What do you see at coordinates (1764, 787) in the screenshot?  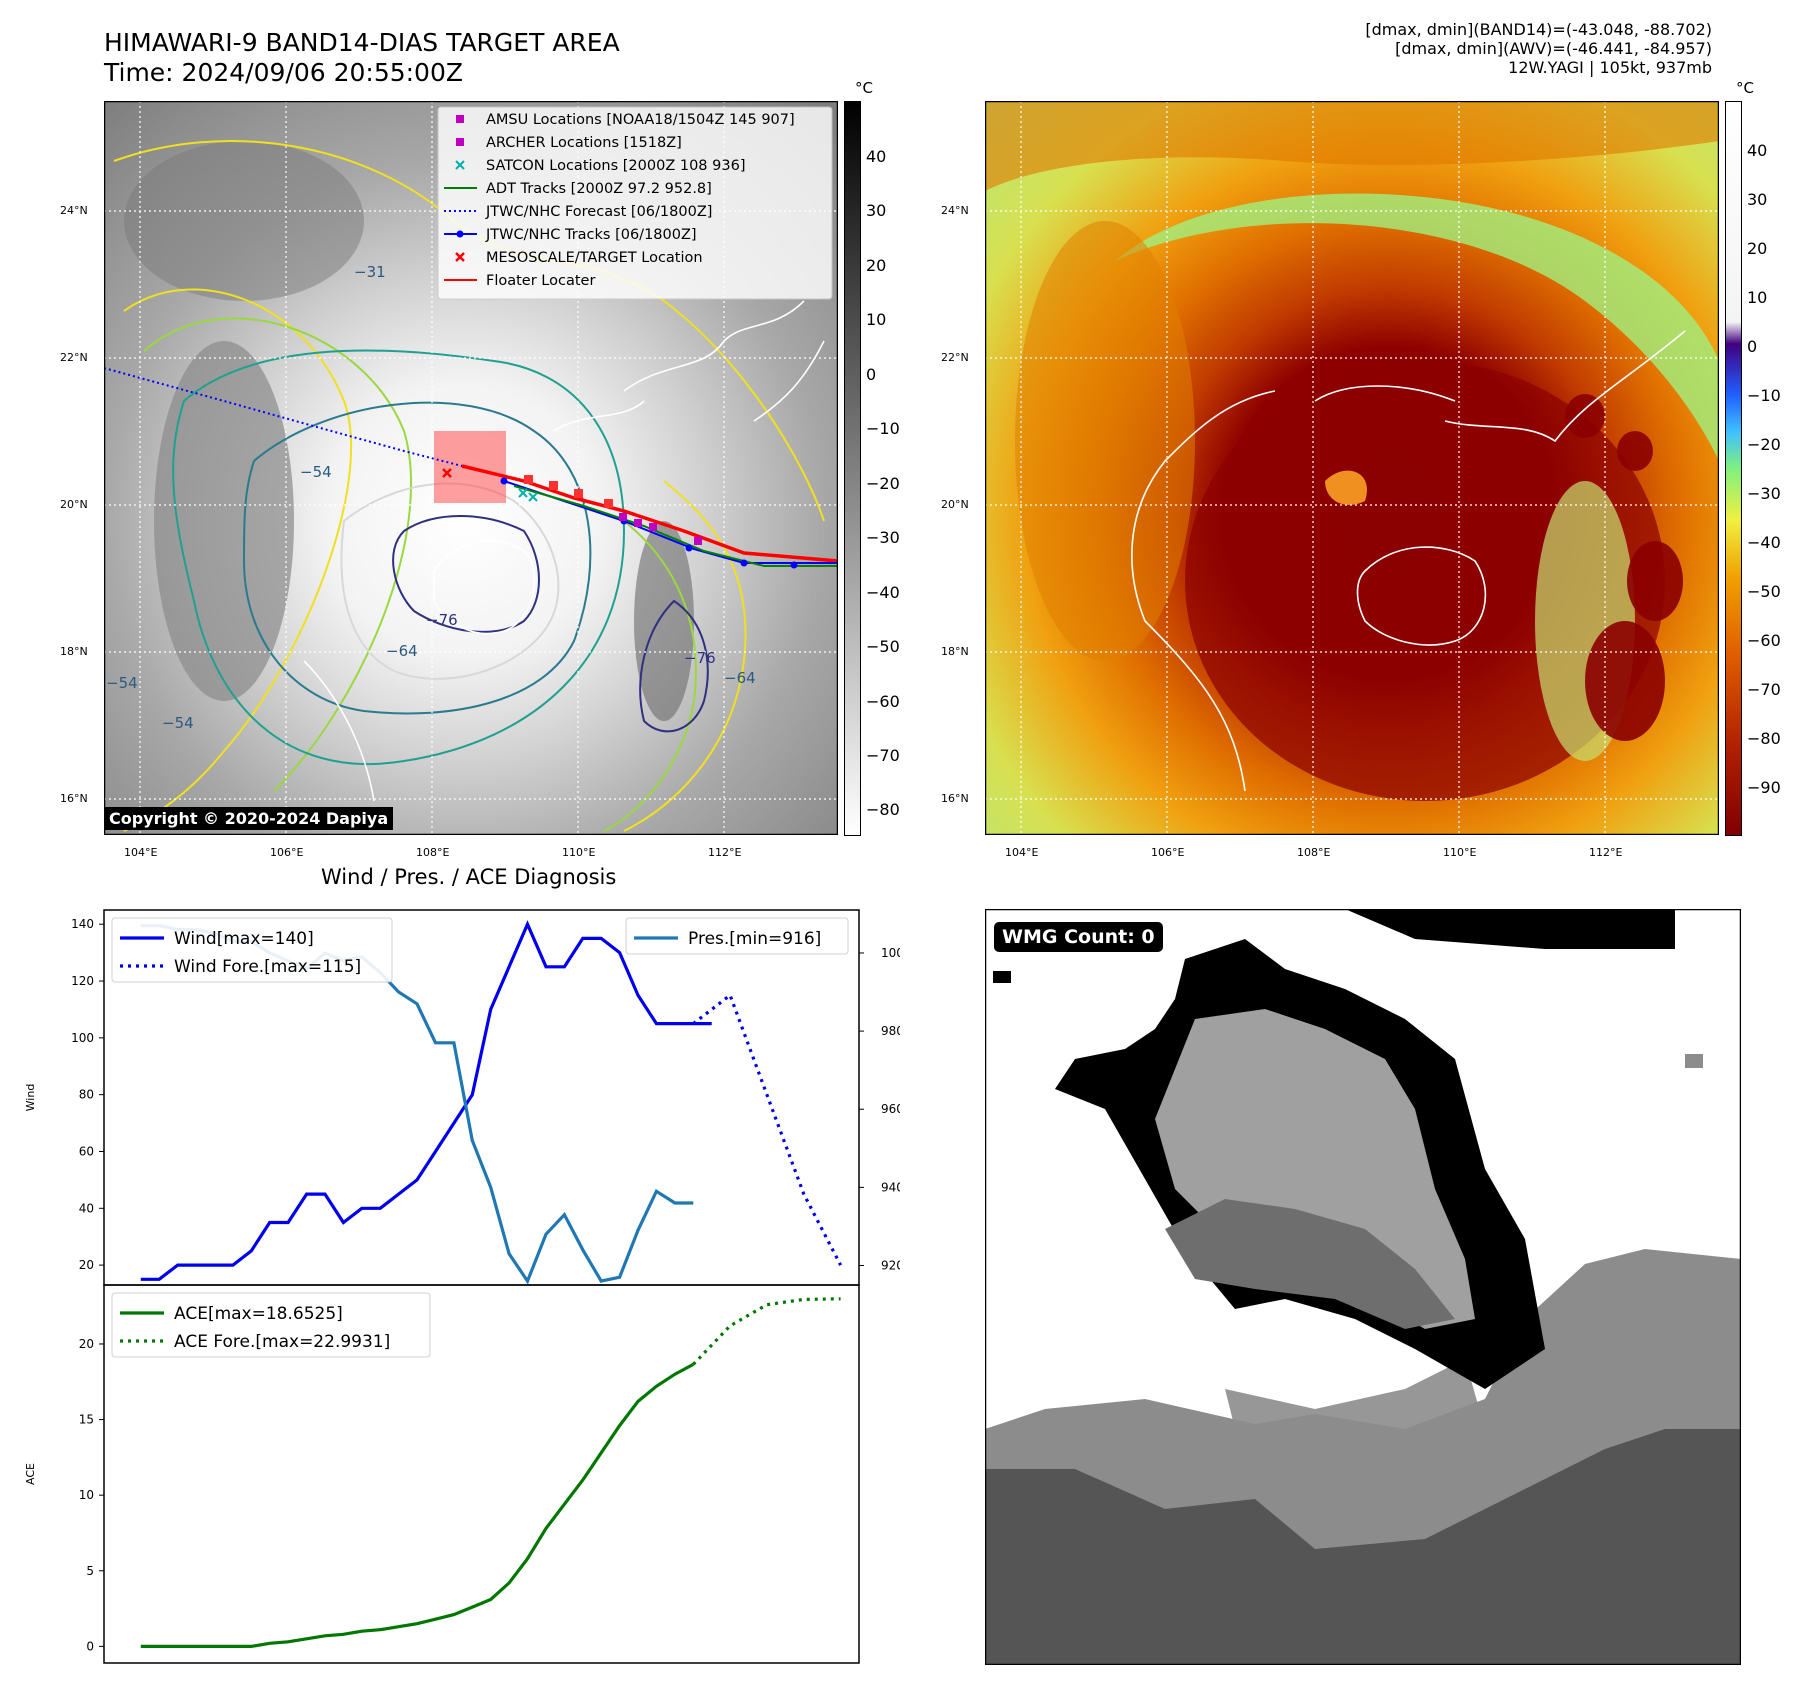 I see `colorbar-tick: −90` at bounding box center [1764, 787].